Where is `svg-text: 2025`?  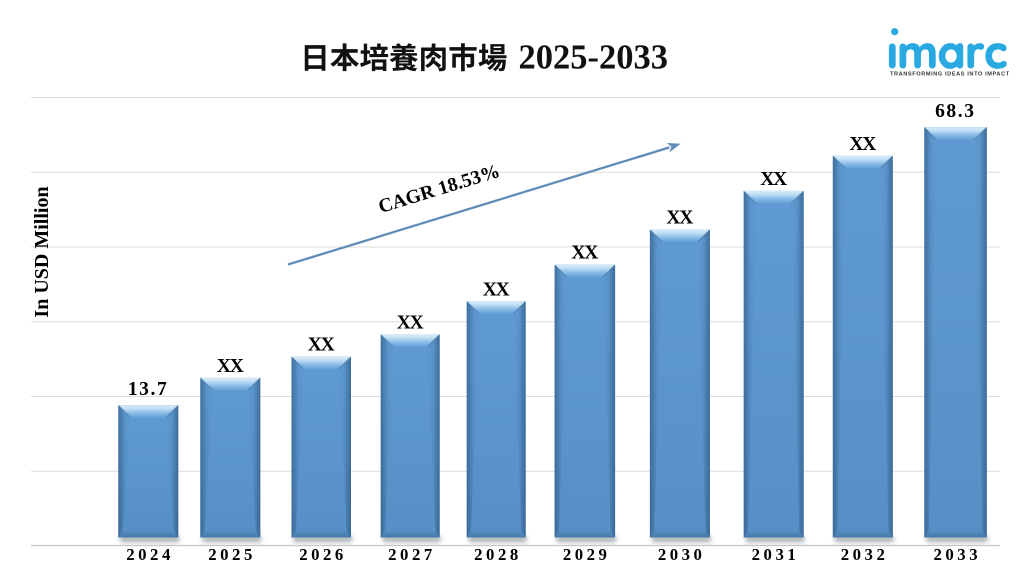 svg-text: 2025 is located at coordinates (232, 554).